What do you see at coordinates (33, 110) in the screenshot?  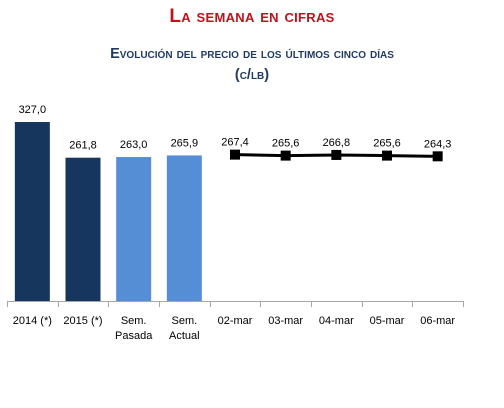 I see `bar-value-label-0: 327,0` at bounding box center [33, 110].